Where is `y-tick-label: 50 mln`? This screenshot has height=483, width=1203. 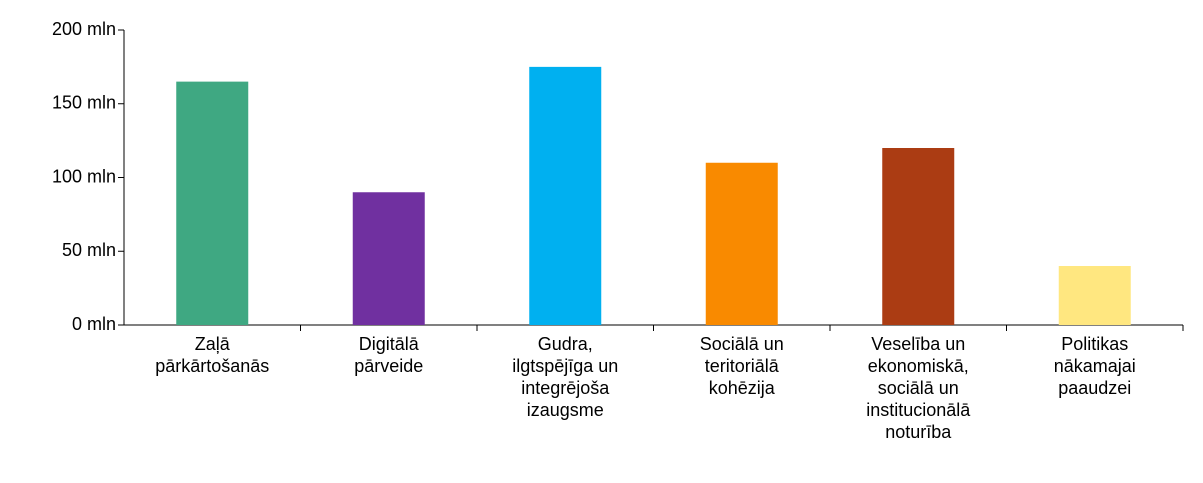
y-tick-label: 50 mln is located at coordinates (89, 250).